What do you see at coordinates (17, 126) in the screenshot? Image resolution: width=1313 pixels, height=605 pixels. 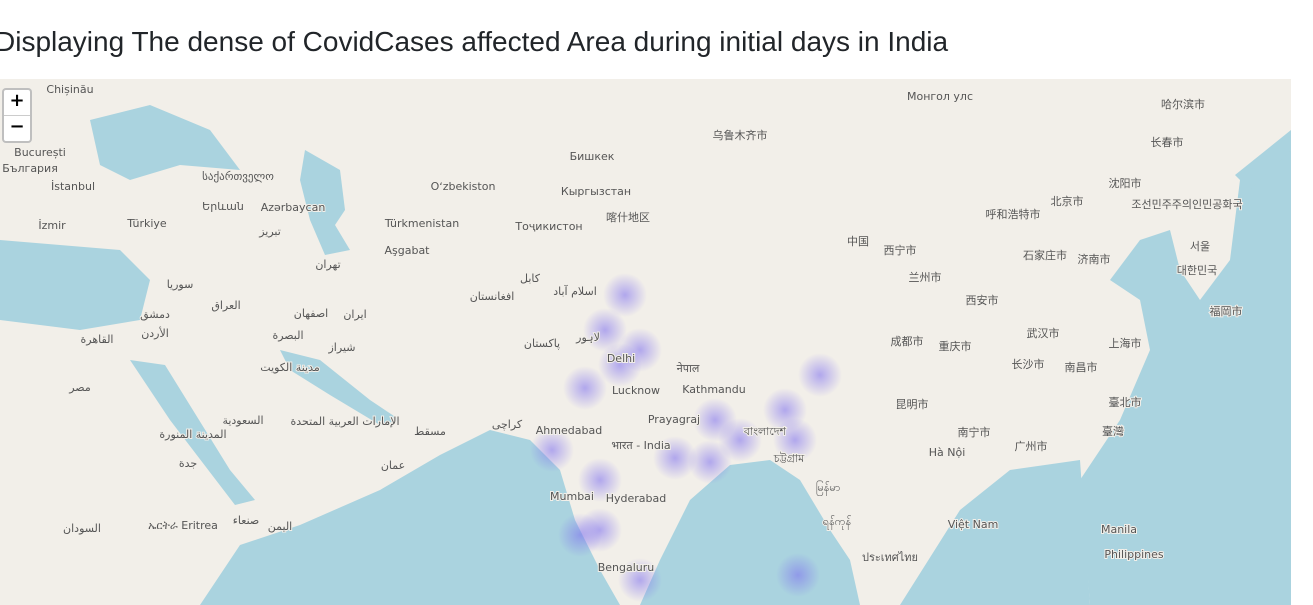 I see `zoom-out: −` at bounding box center [17, 126].